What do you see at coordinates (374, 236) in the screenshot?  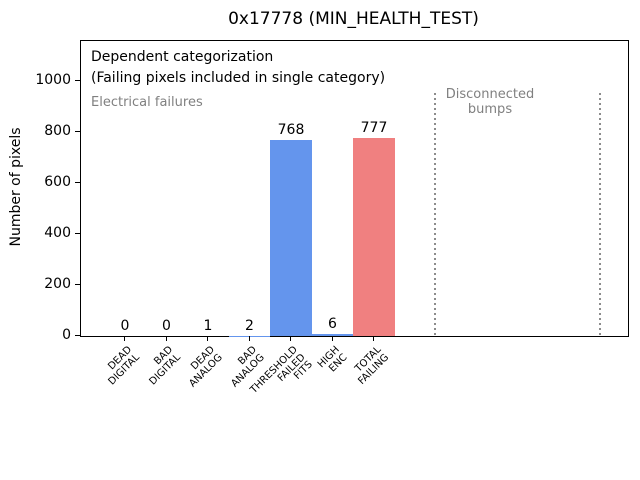 I see `bar-total-failing` at bounding box center [374, 236].